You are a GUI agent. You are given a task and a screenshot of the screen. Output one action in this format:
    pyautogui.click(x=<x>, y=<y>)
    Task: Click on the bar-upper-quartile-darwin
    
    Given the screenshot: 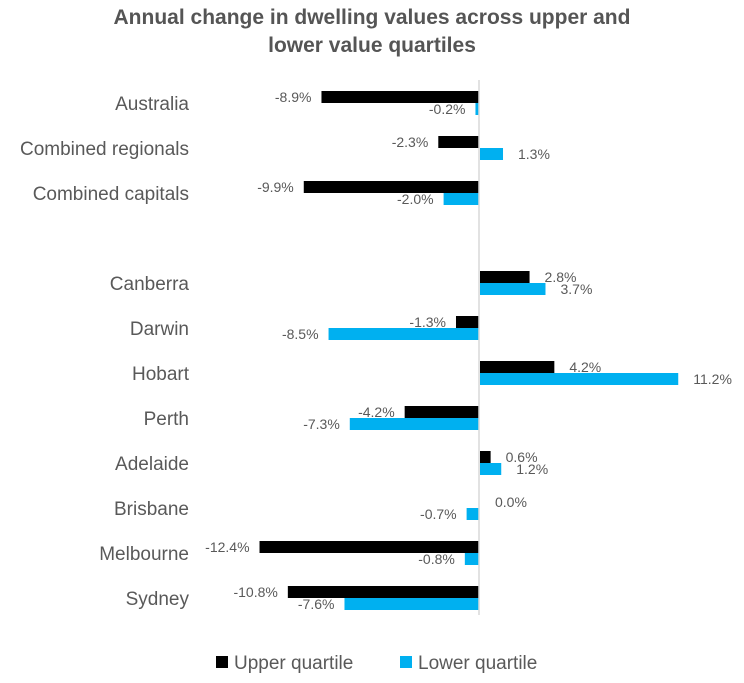 What is the action you would take?
    pyautogui.click(x=467, y=322)
    